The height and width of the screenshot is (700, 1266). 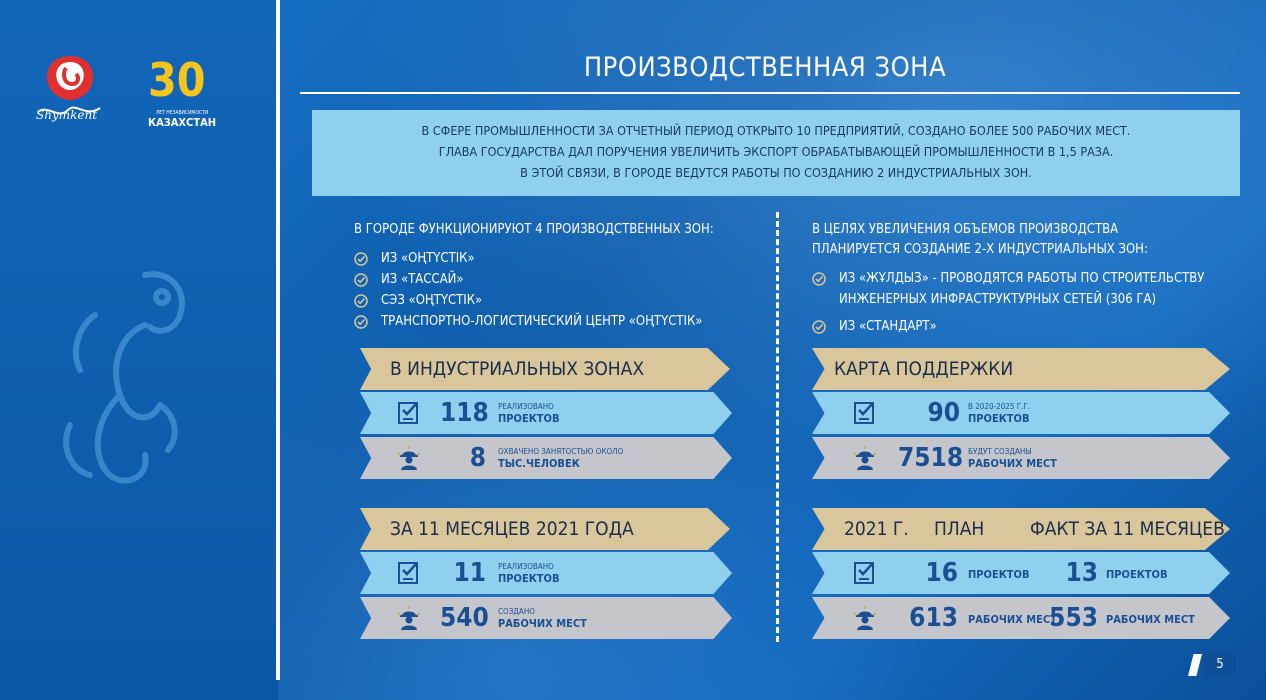 I want to click on stat-value: 118, so click(x=464, y=413).